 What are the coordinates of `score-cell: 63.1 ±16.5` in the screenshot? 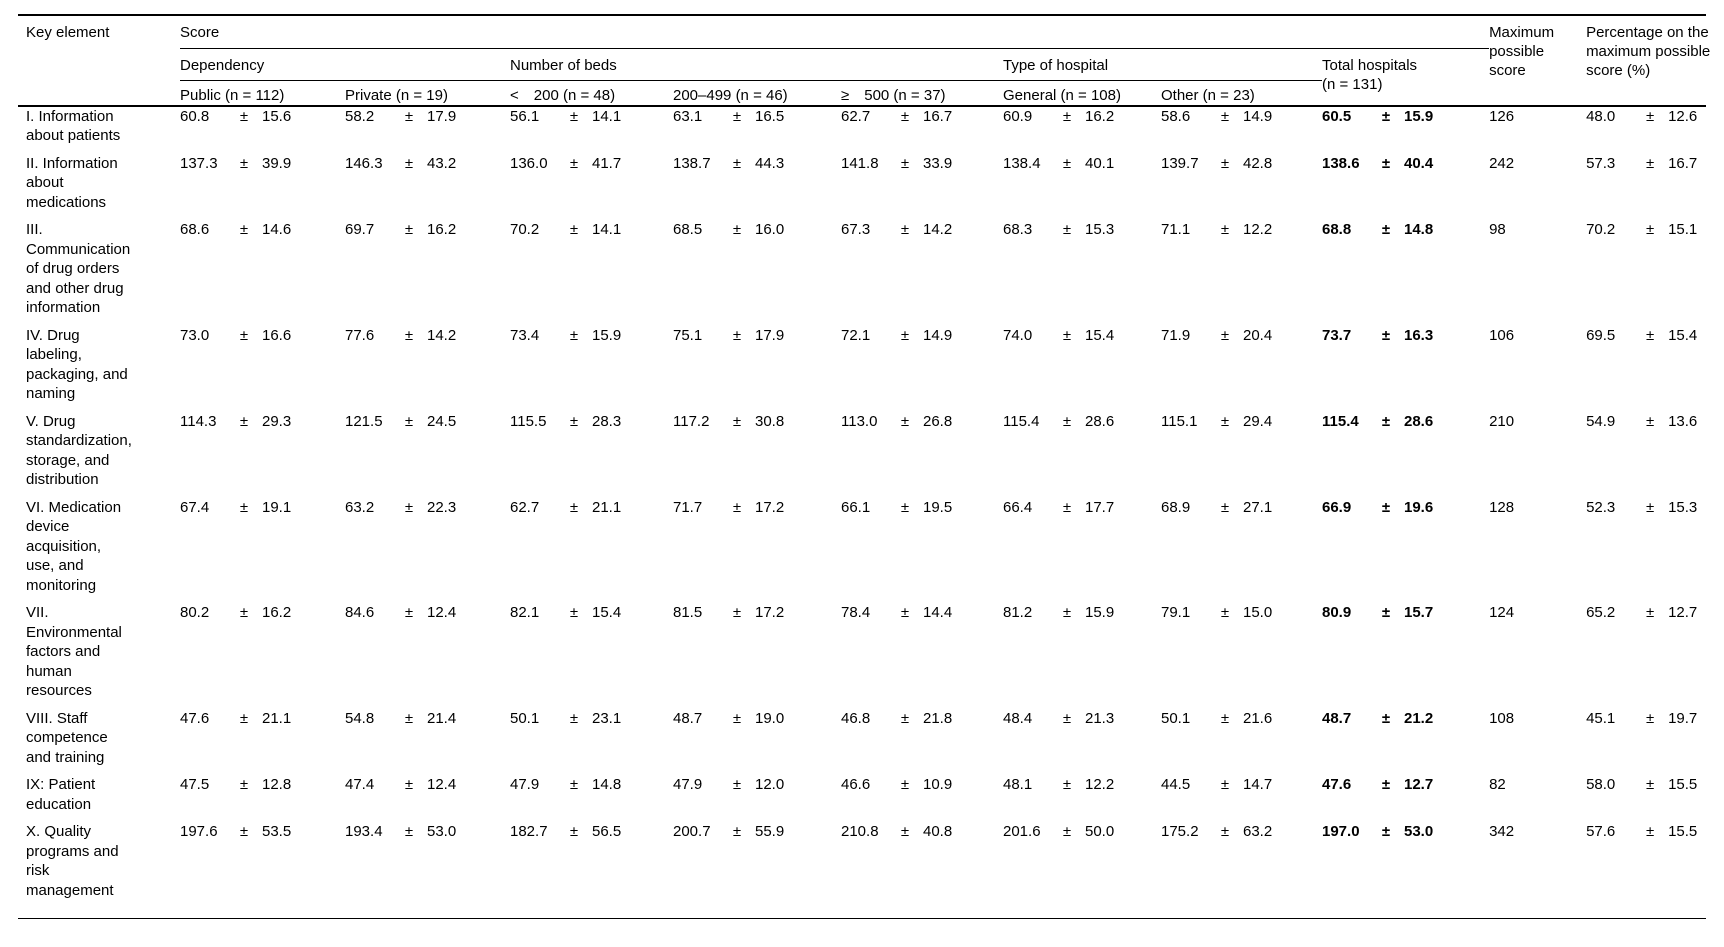 It's located at (757, 130).